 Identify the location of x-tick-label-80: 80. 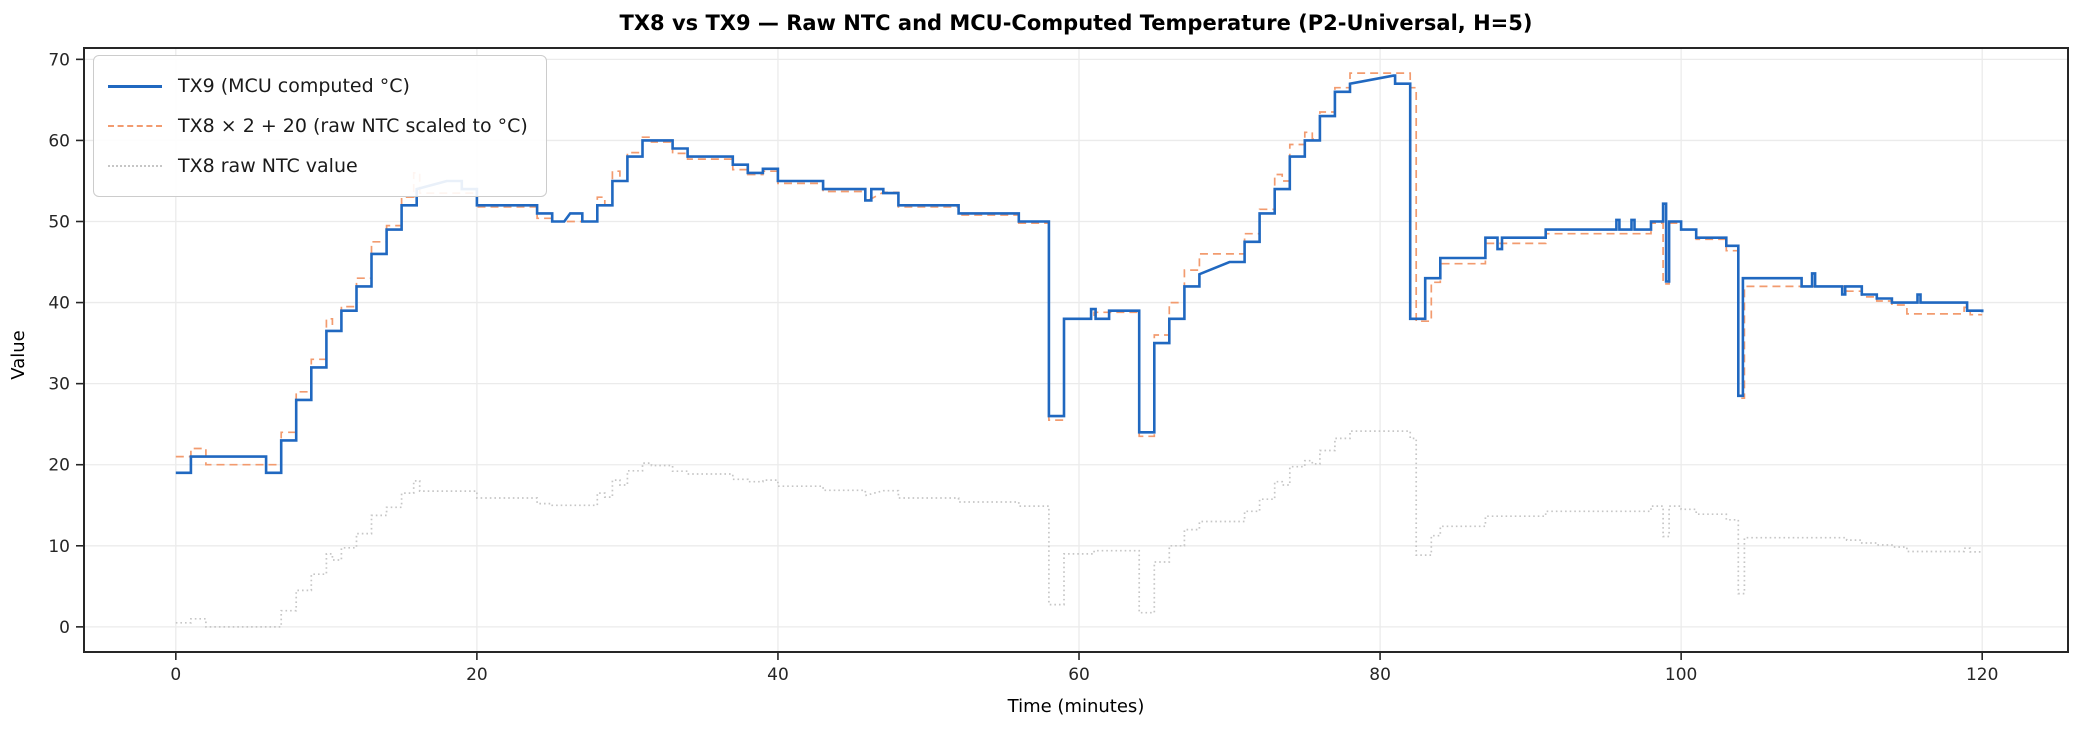
(1380, 675).